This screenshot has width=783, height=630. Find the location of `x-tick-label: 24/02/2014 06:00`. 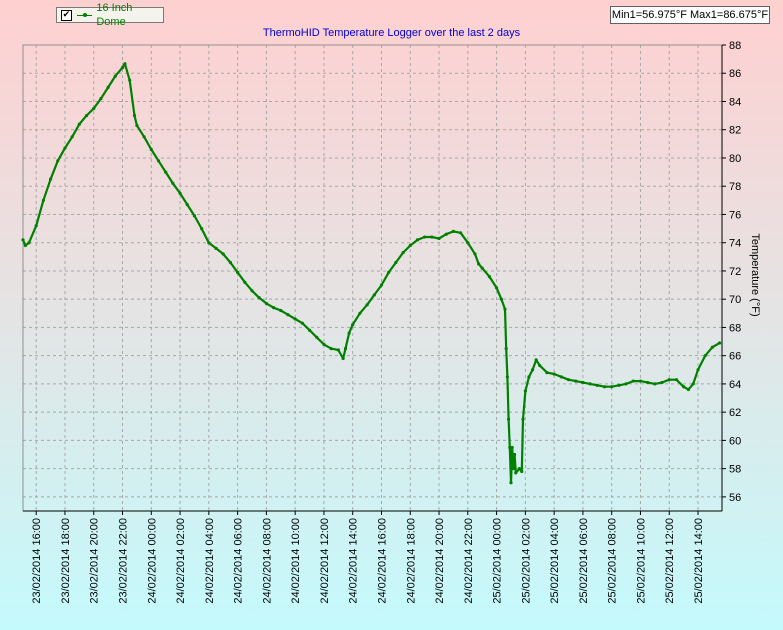

x-tick-label: 24/02/2014 06:00 is located at coordinates (239, 561).